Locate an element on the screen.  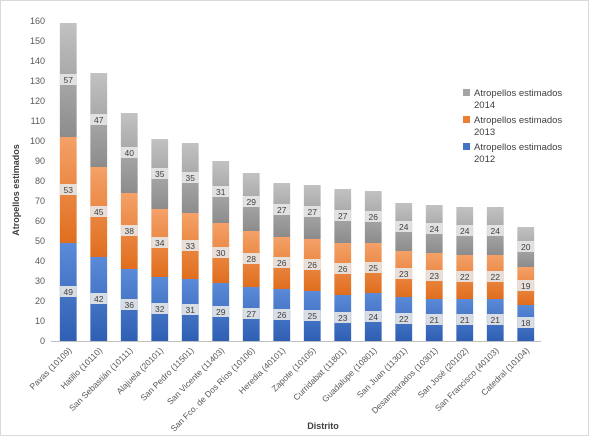
y-tick-label: 50 is located at coordinates (40, 241).